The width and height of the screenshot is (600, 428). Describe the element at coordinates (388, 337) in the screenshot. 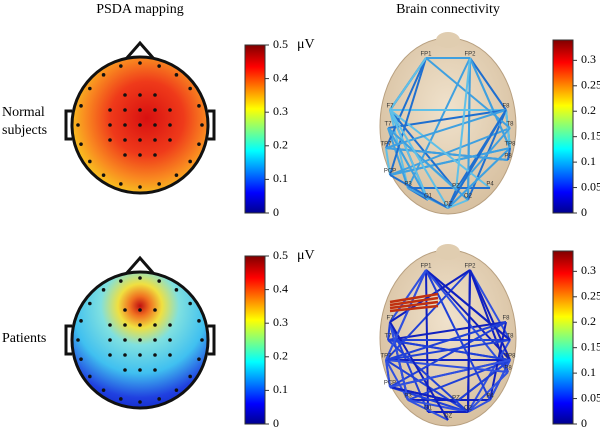

I see `electrode-label: T7` at that location.